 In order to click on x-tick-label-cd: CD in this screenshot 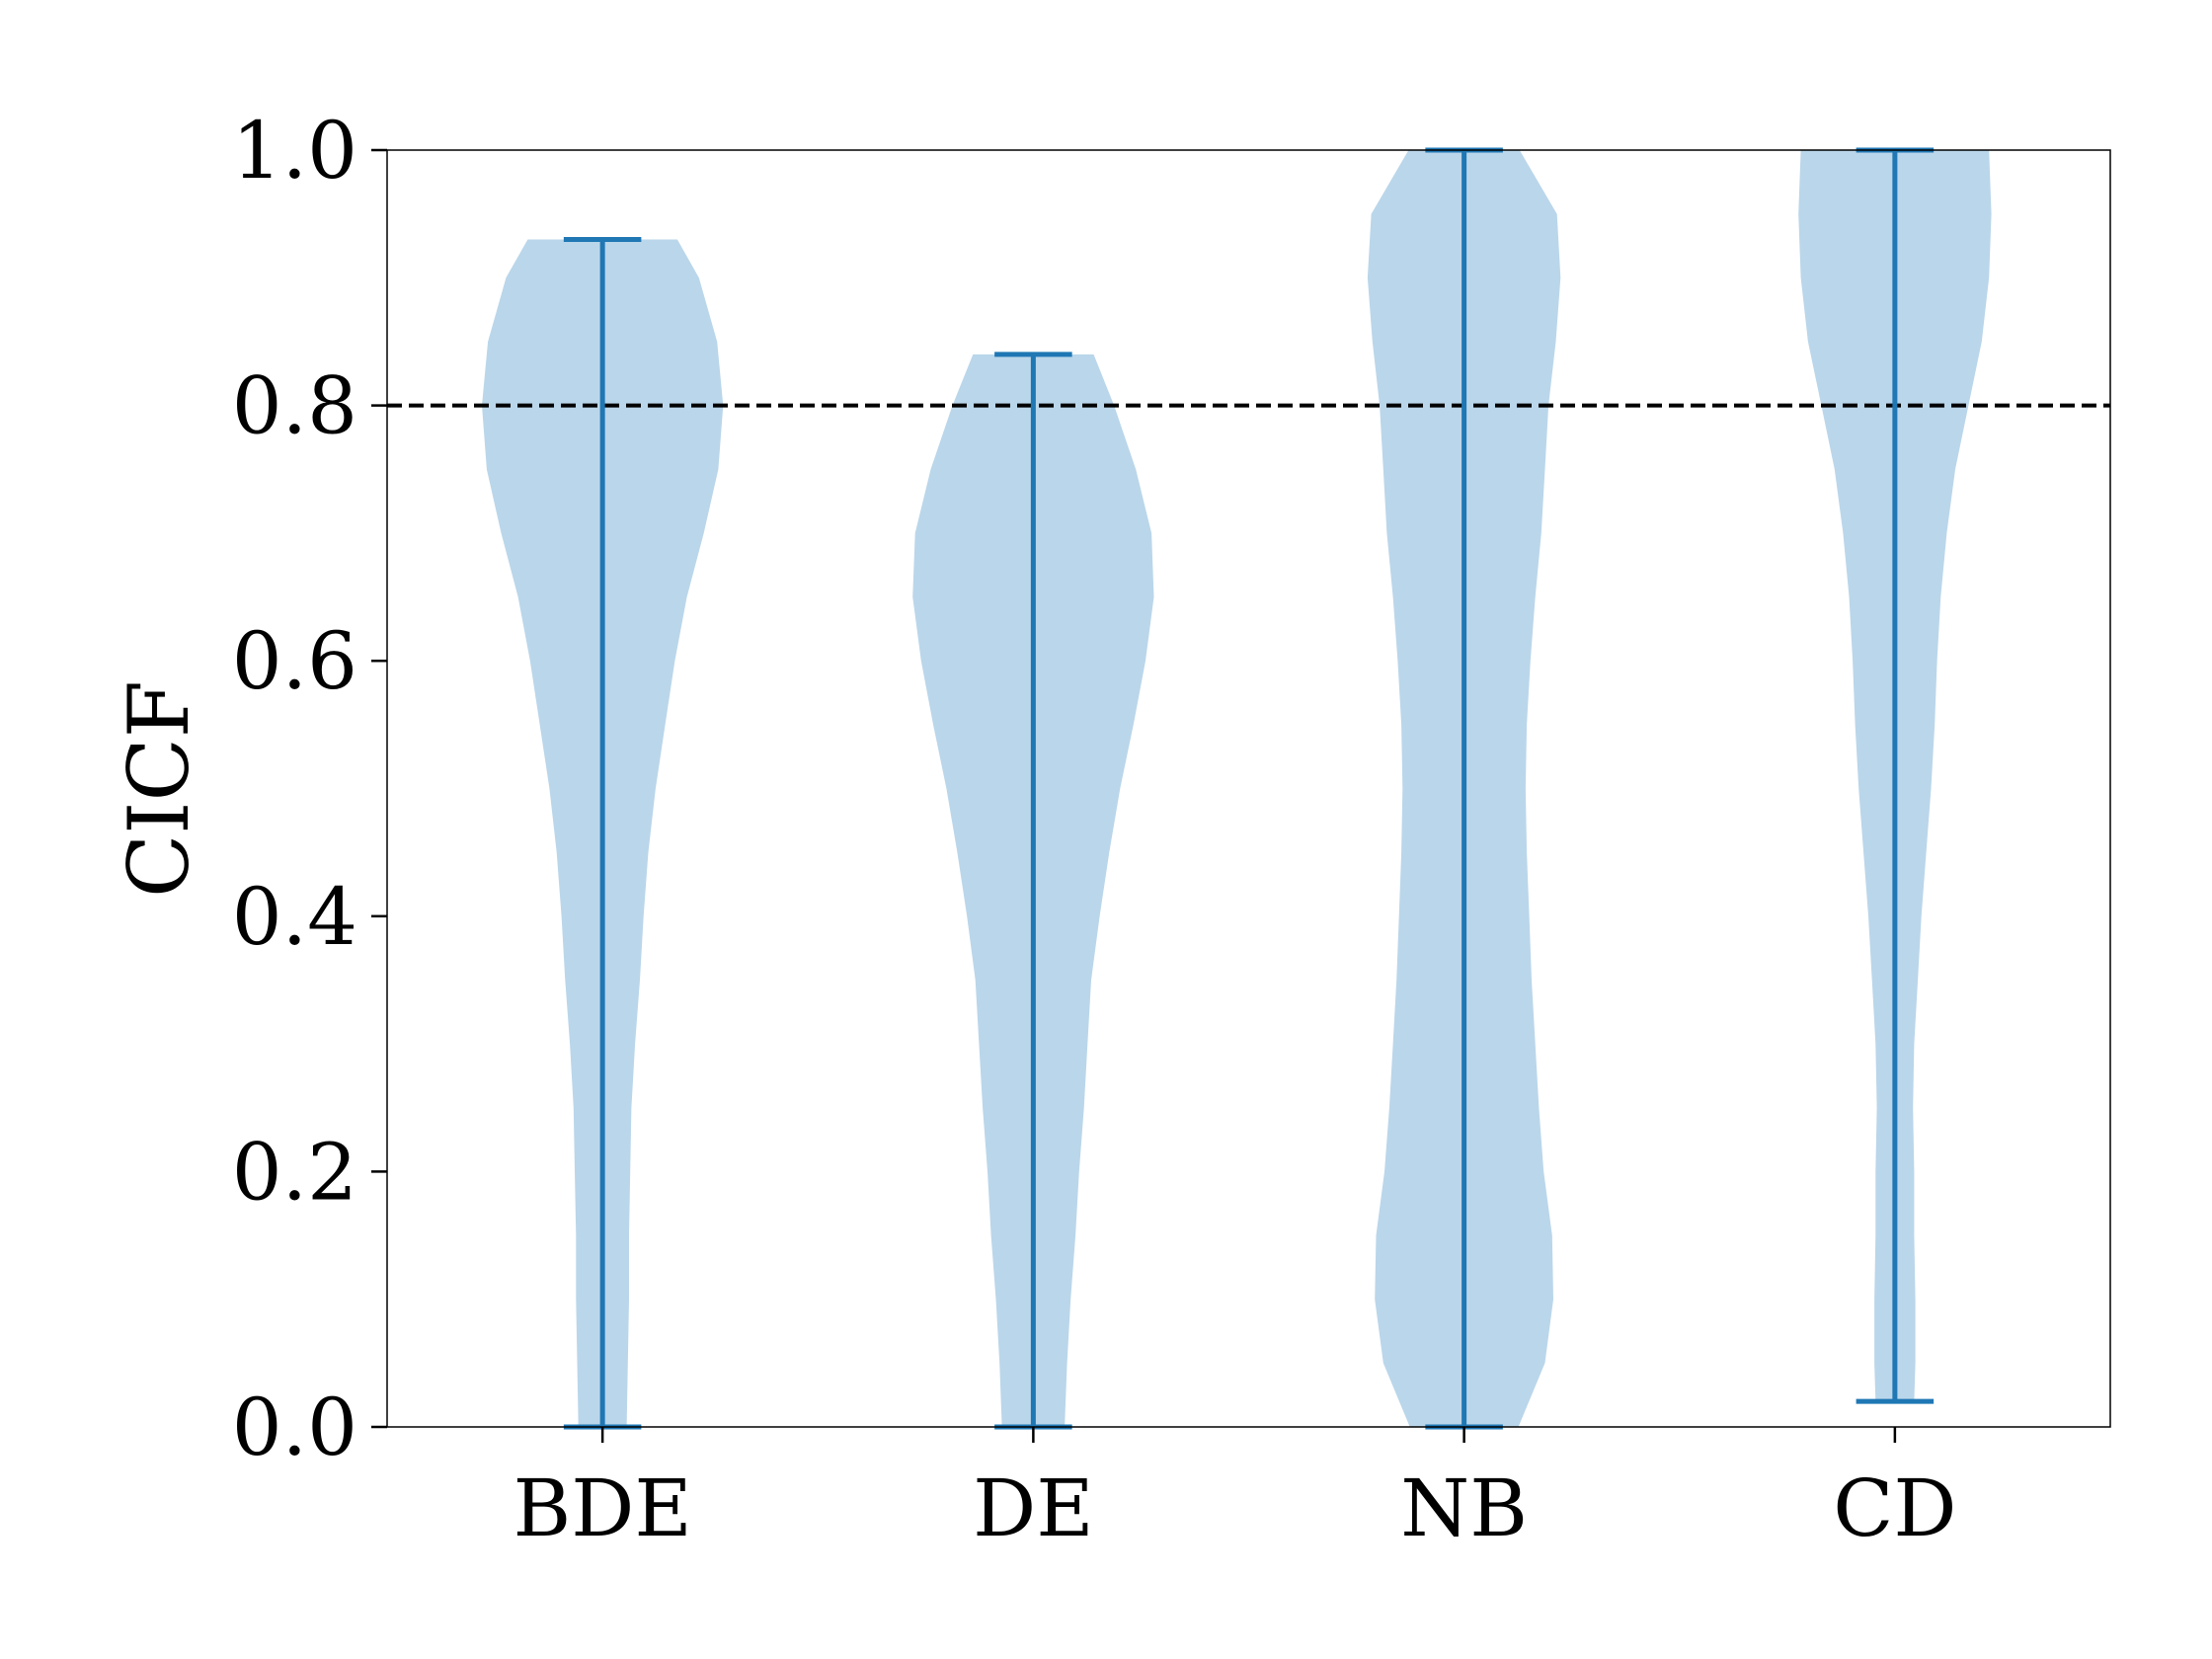, I will do `click(1895, 1508)`.